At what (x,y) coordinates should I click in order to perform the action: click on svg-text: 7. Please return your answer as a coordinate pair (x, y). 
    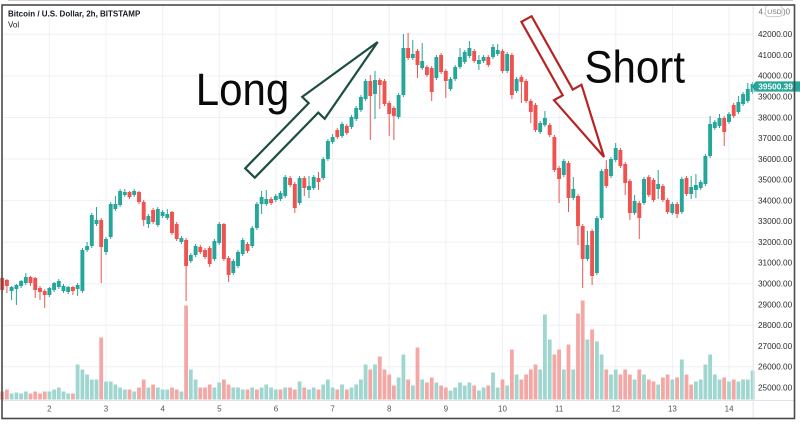
    Looking at the image, I should click on (332, 409).